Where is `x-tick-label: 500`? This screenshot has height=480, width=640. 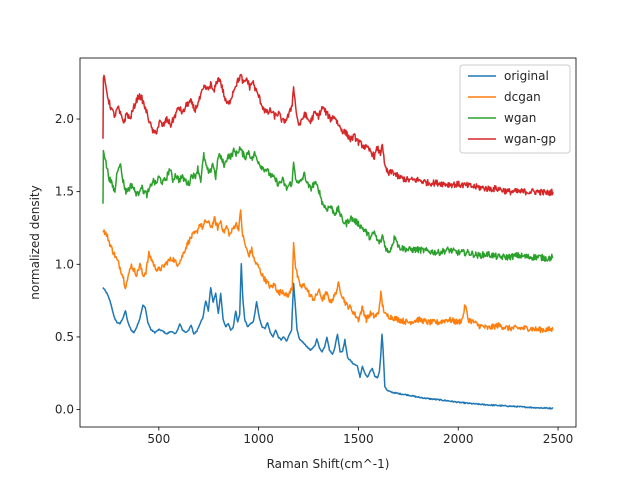 x-tick-label: 500 is located at coordinates (158, 439).